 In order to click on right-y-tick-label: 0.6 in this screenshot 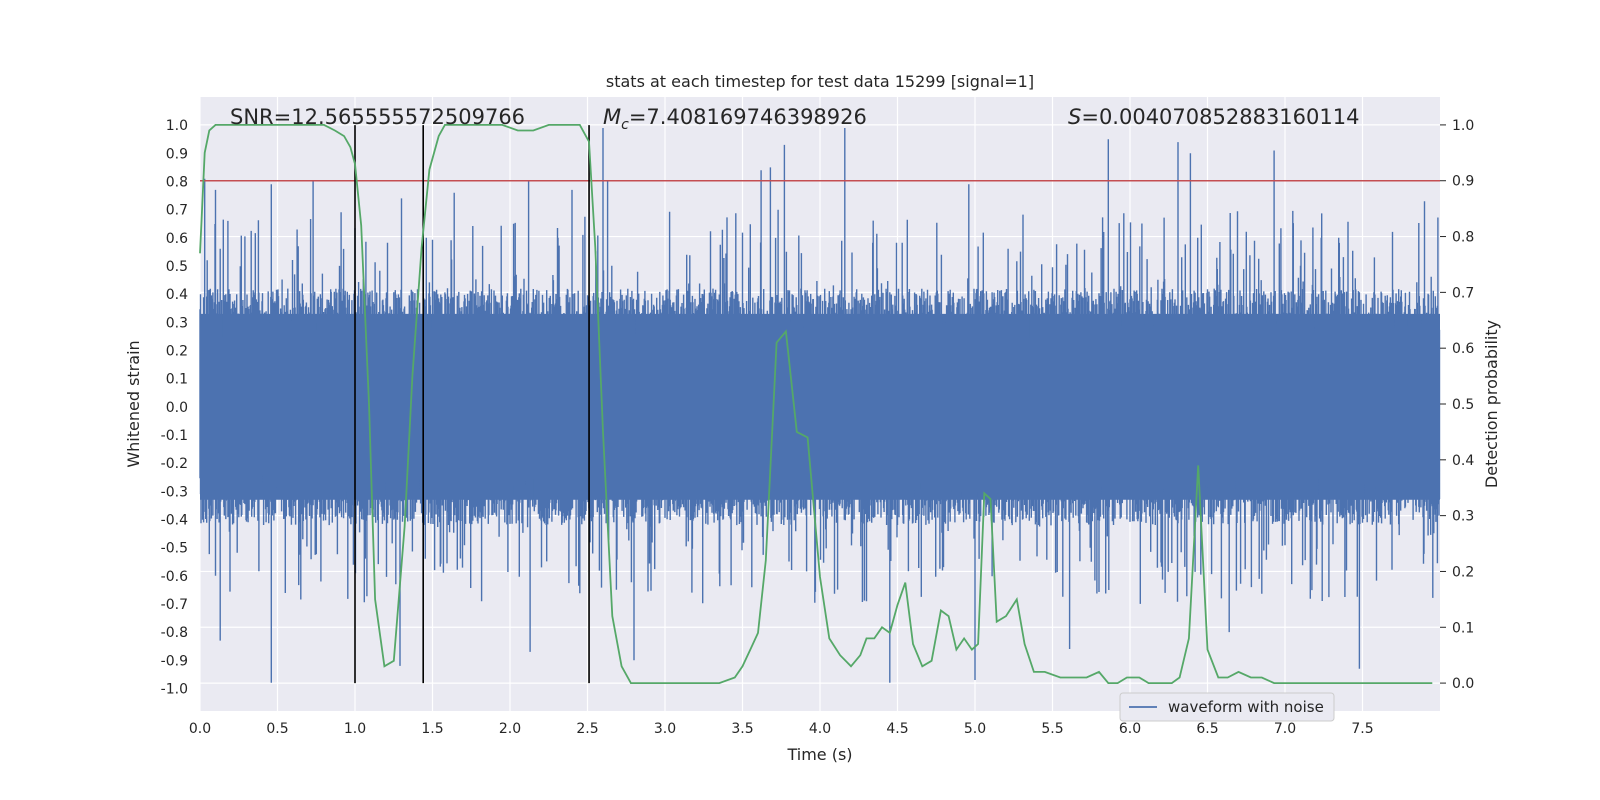, I will do `click(1463, 349)`.